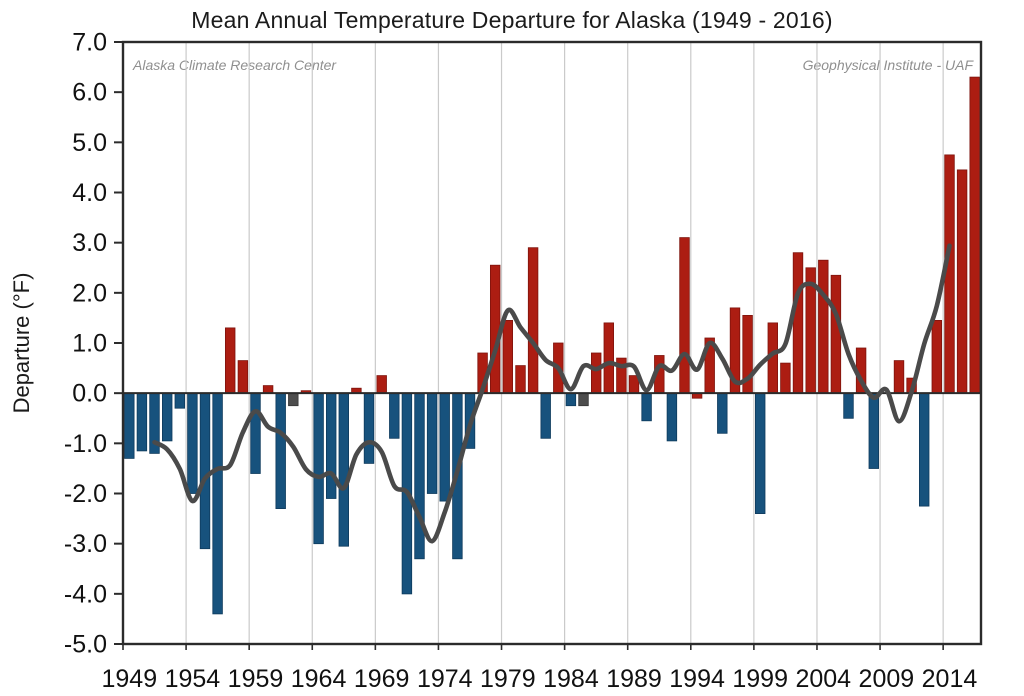  I want to click on bar-1966, so click(344, 469).